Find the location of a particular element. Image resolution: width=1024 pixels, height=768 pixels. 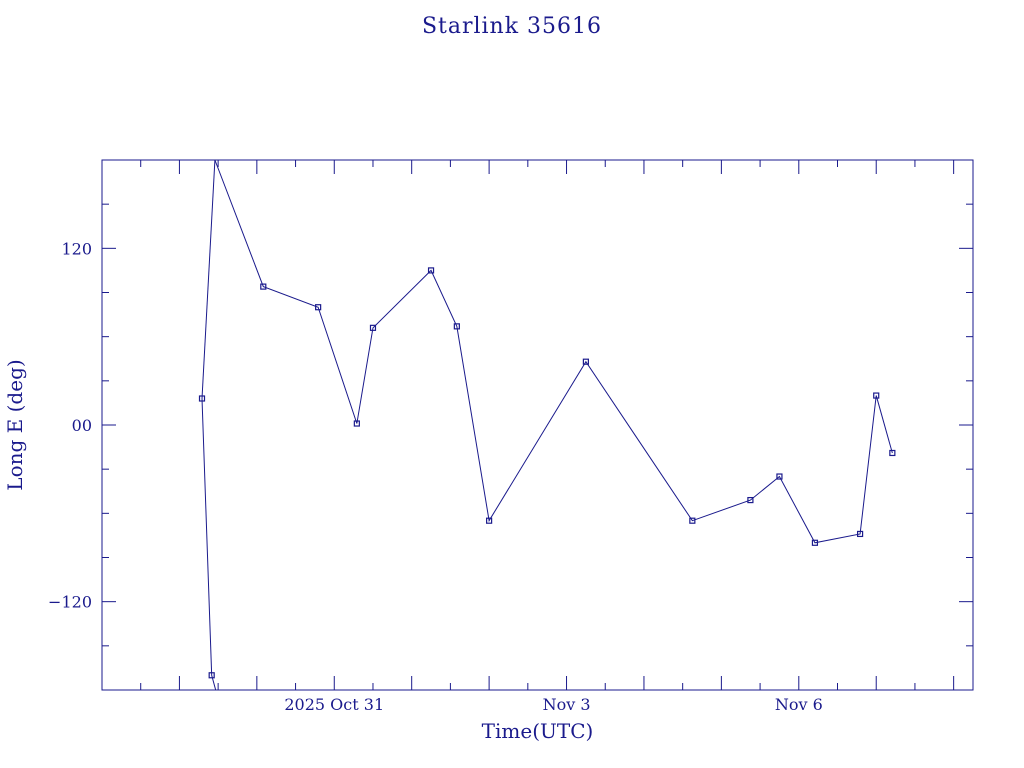

x-tick-label: Nov 6 is located at coordinates (799, 704).